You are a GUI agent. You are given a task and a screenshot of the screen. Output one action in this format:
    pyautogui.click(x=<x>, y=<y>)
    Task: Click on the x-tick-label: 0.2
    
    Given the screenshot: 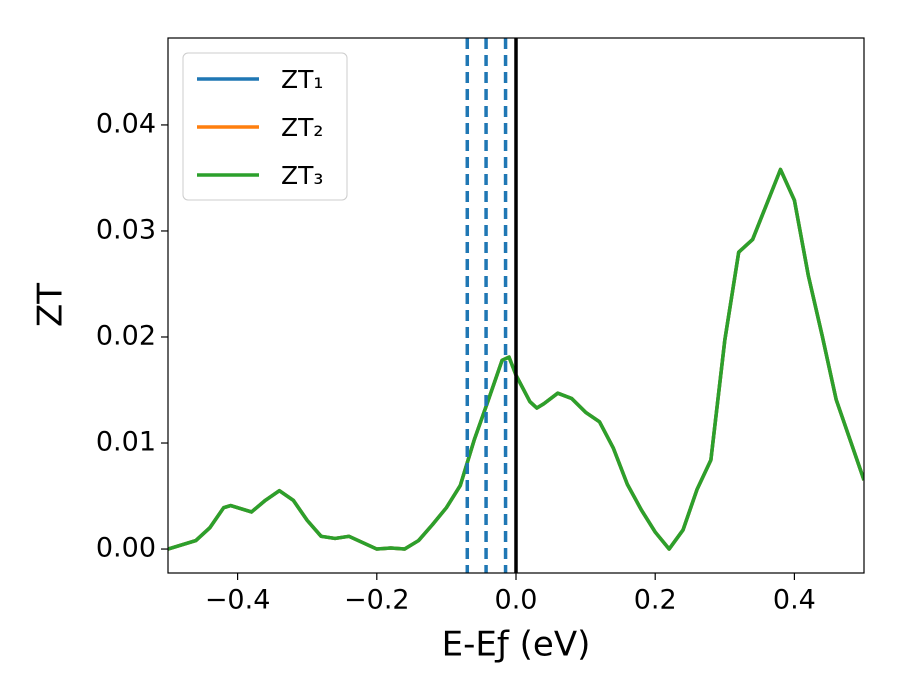 What is the action you would take?
    pyautogui.click(x=655, y=600)
    